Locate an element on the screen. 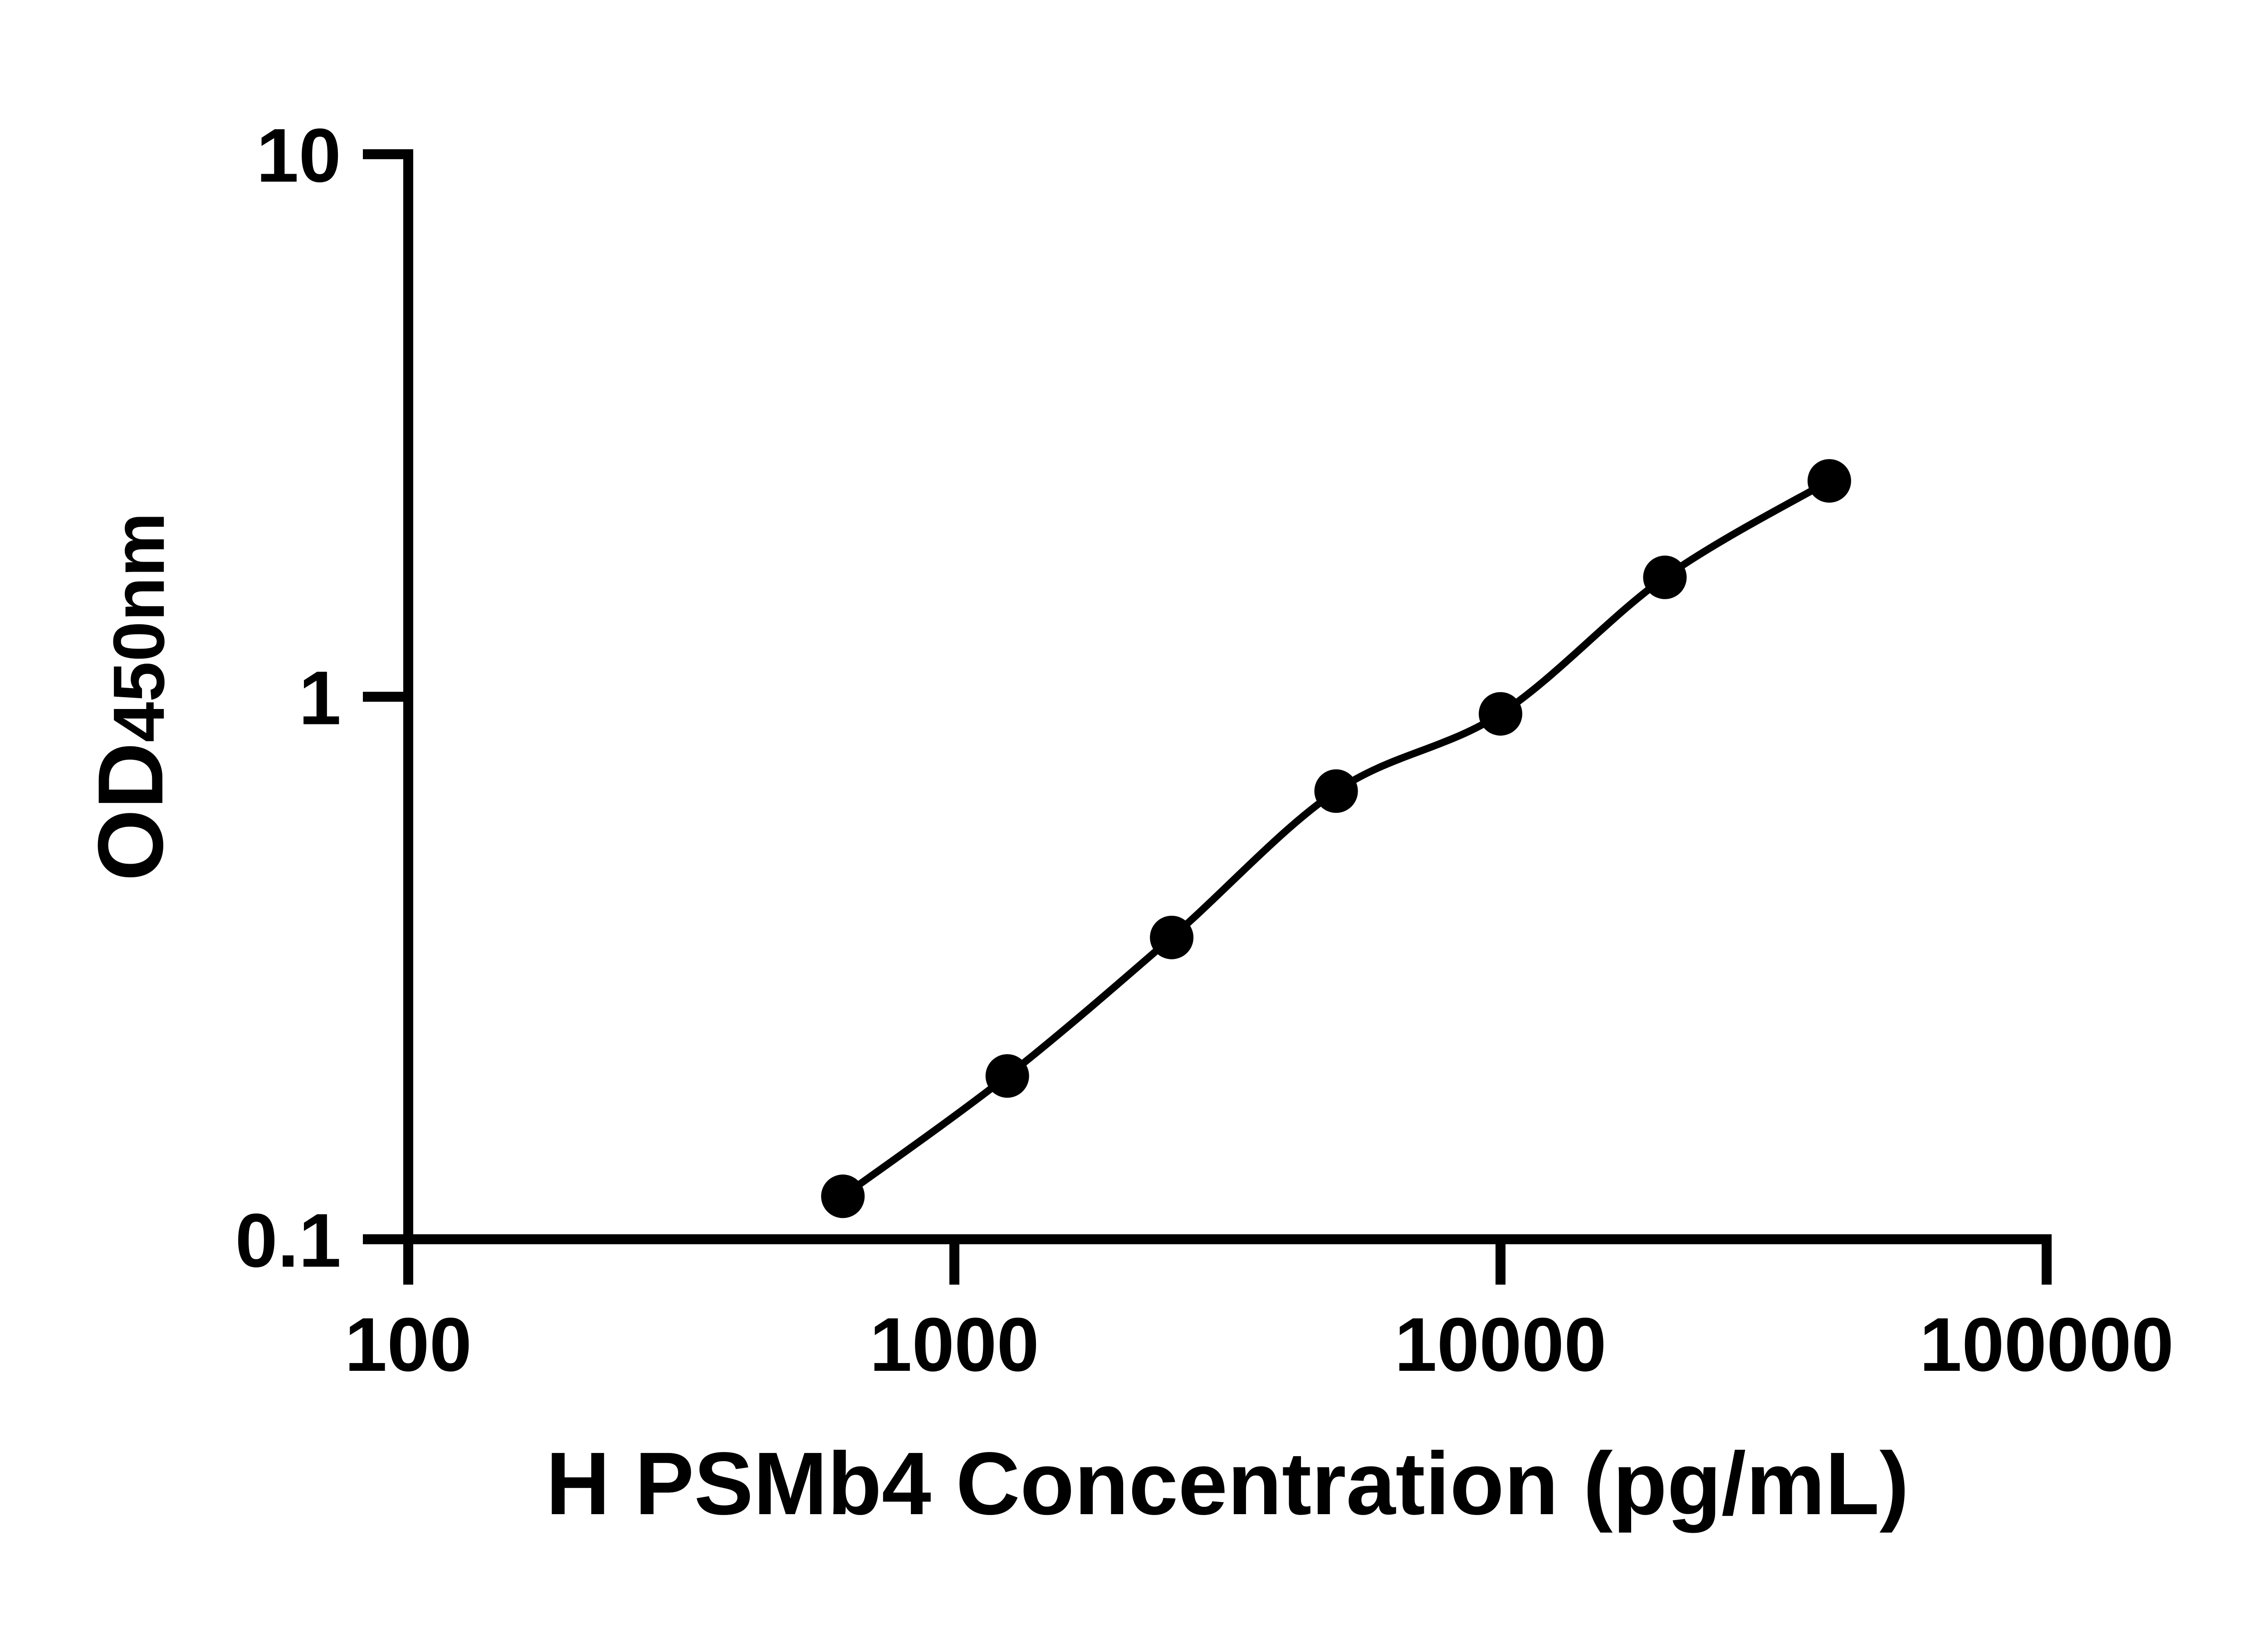 The width and height of the screenshot is (2268, 1633). y-tick-label-10: 10 is located at coordinates (298, 155).